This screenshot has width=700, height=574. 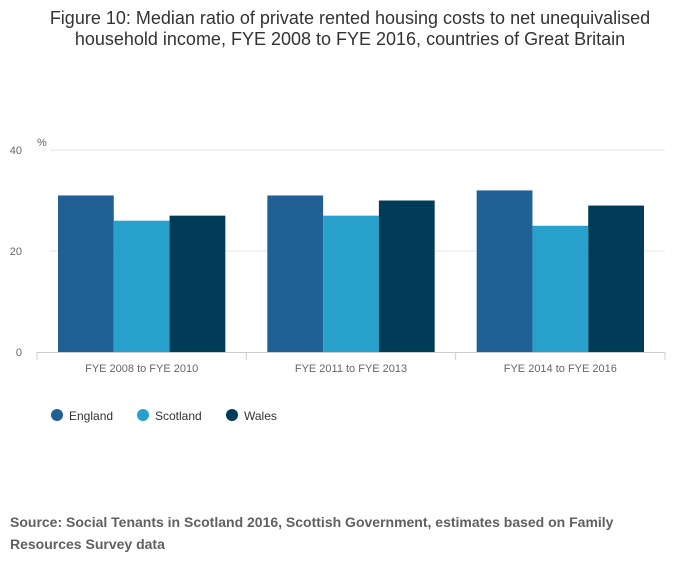 What do you see at coordinates (560, 288) in the screenshot?
I see `bar-scotland: Scotland, FYE 2014 to FYE 2016: 25` at bounding box center [560, 288].